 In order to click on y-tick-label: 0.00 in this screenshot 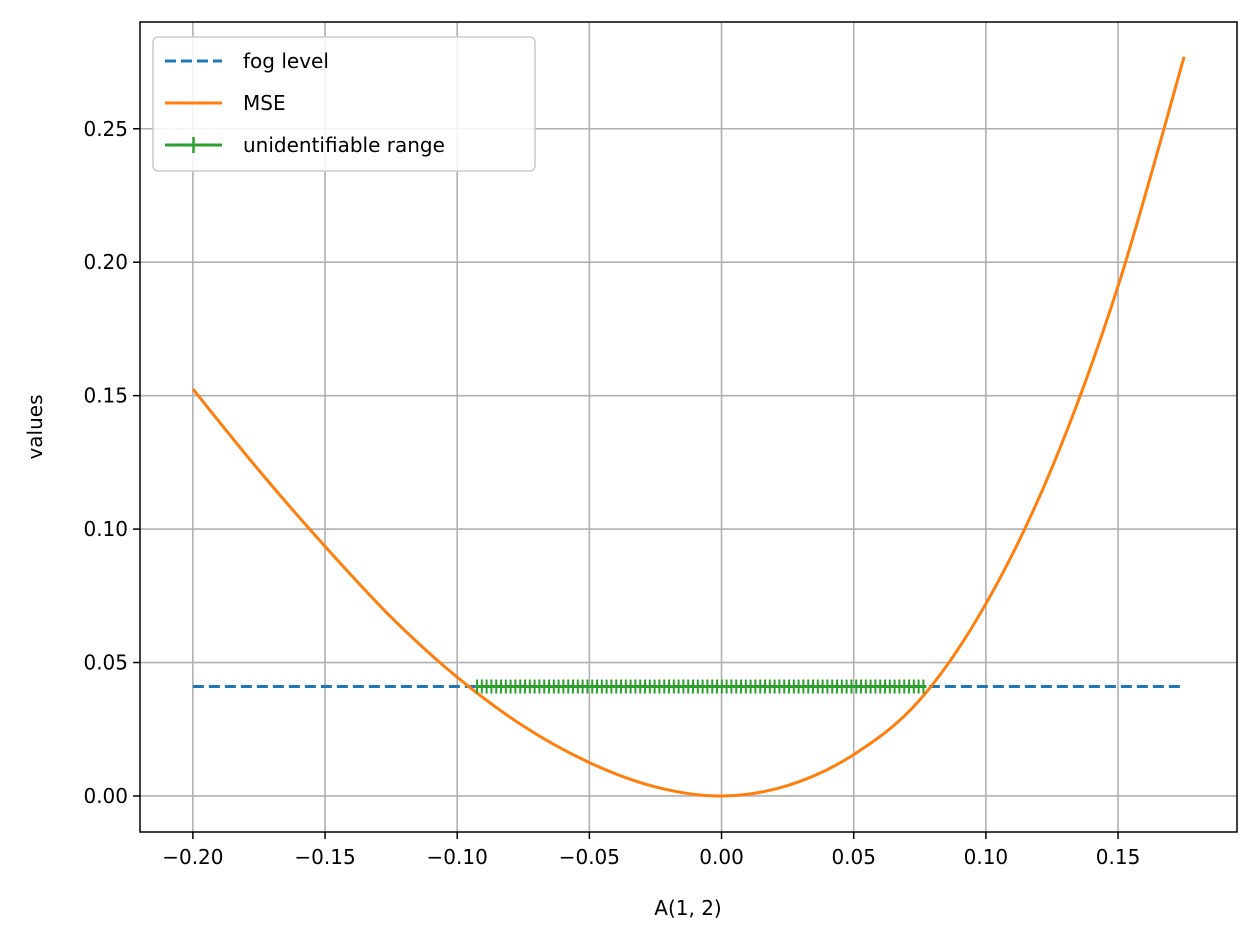, I will do `click(105, 796)`.